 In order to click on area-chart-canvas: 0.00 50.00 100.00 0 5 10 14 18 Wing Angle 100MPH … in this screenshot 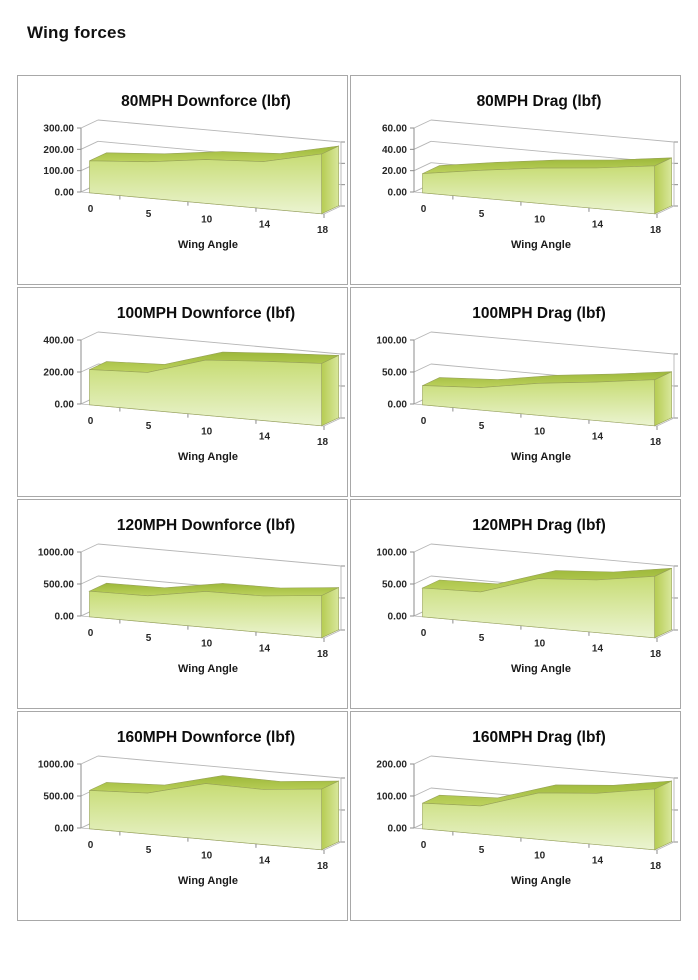, I will do `click(527, 384)`.